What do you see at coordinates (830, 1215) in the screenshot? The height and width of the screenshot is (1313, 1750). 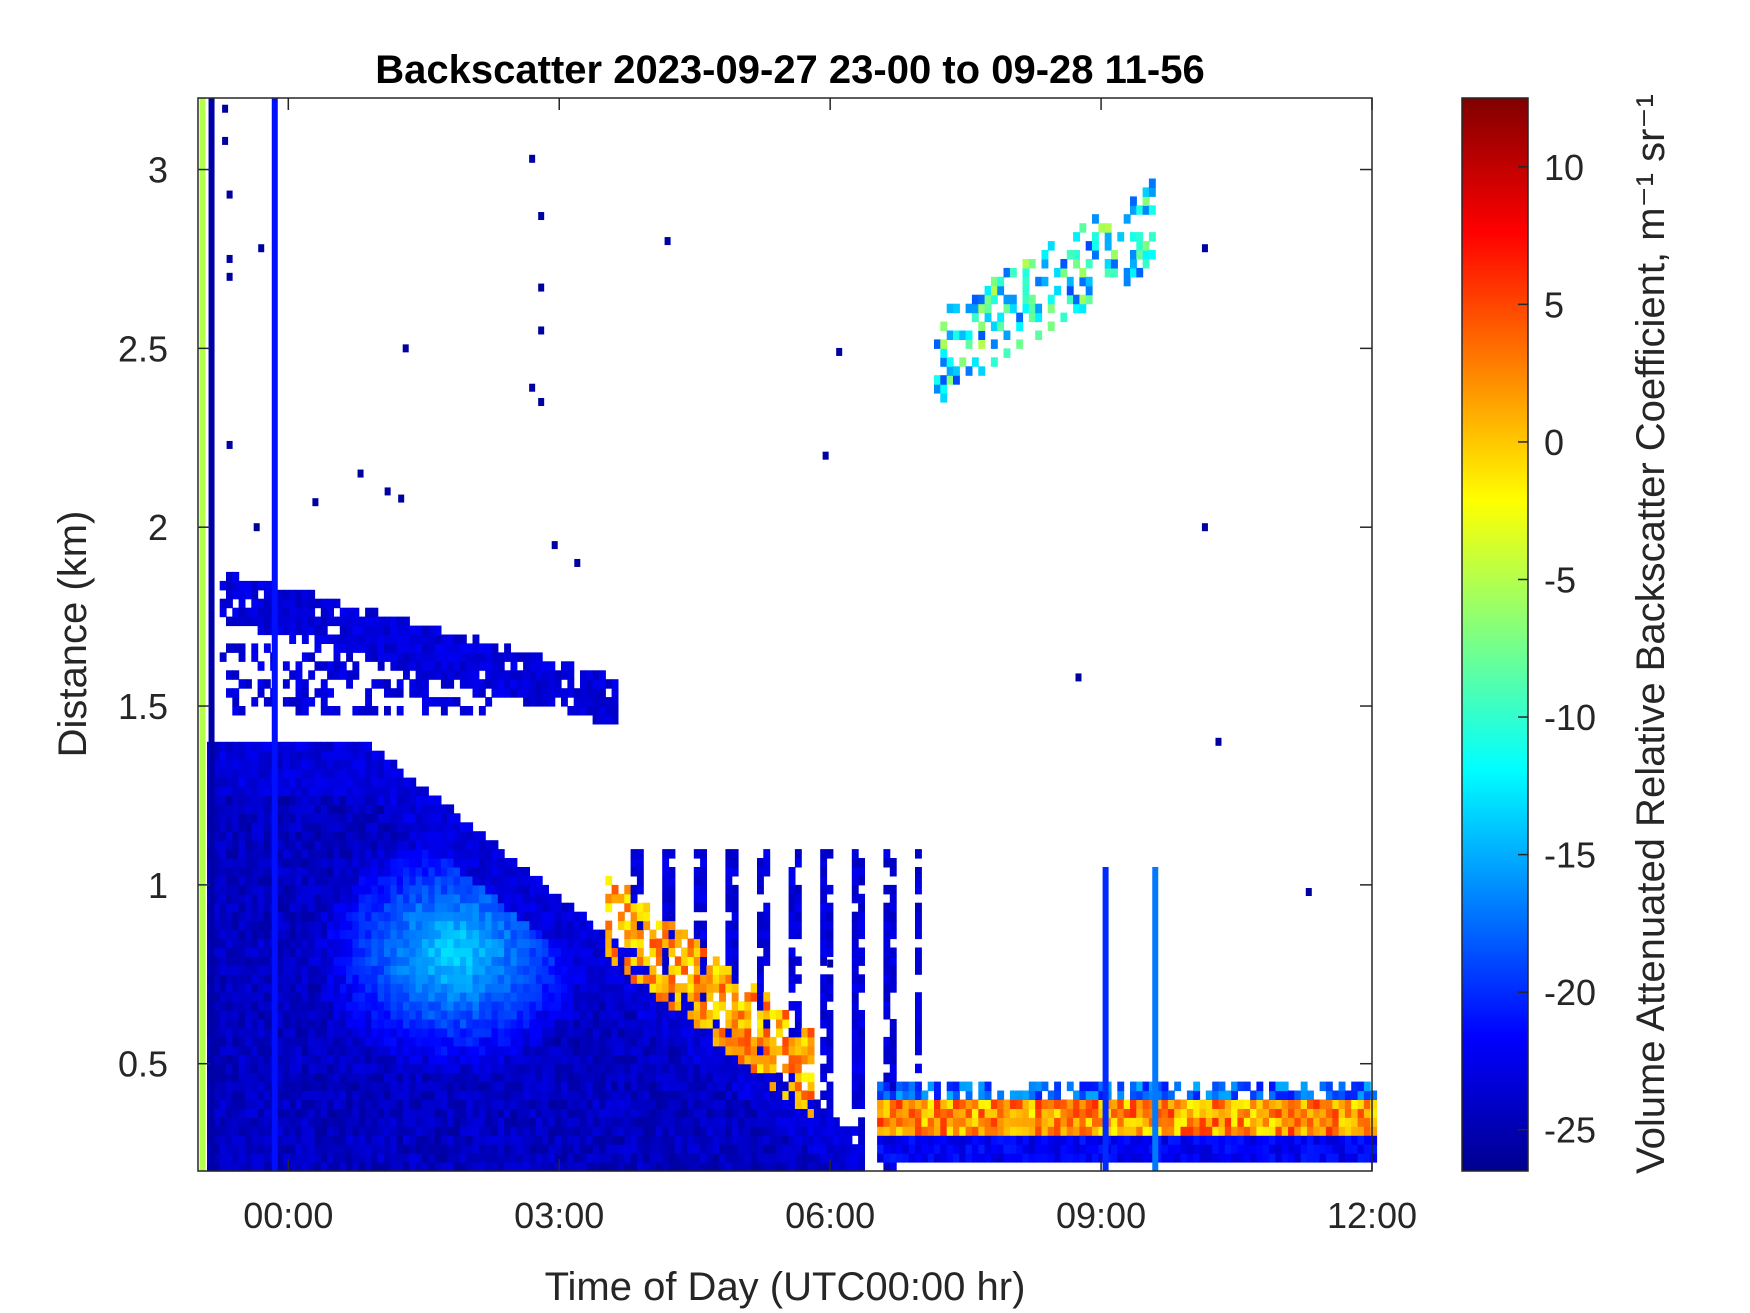 I see `x-tick-label: 06:00` at bounding box center [830, 1215].